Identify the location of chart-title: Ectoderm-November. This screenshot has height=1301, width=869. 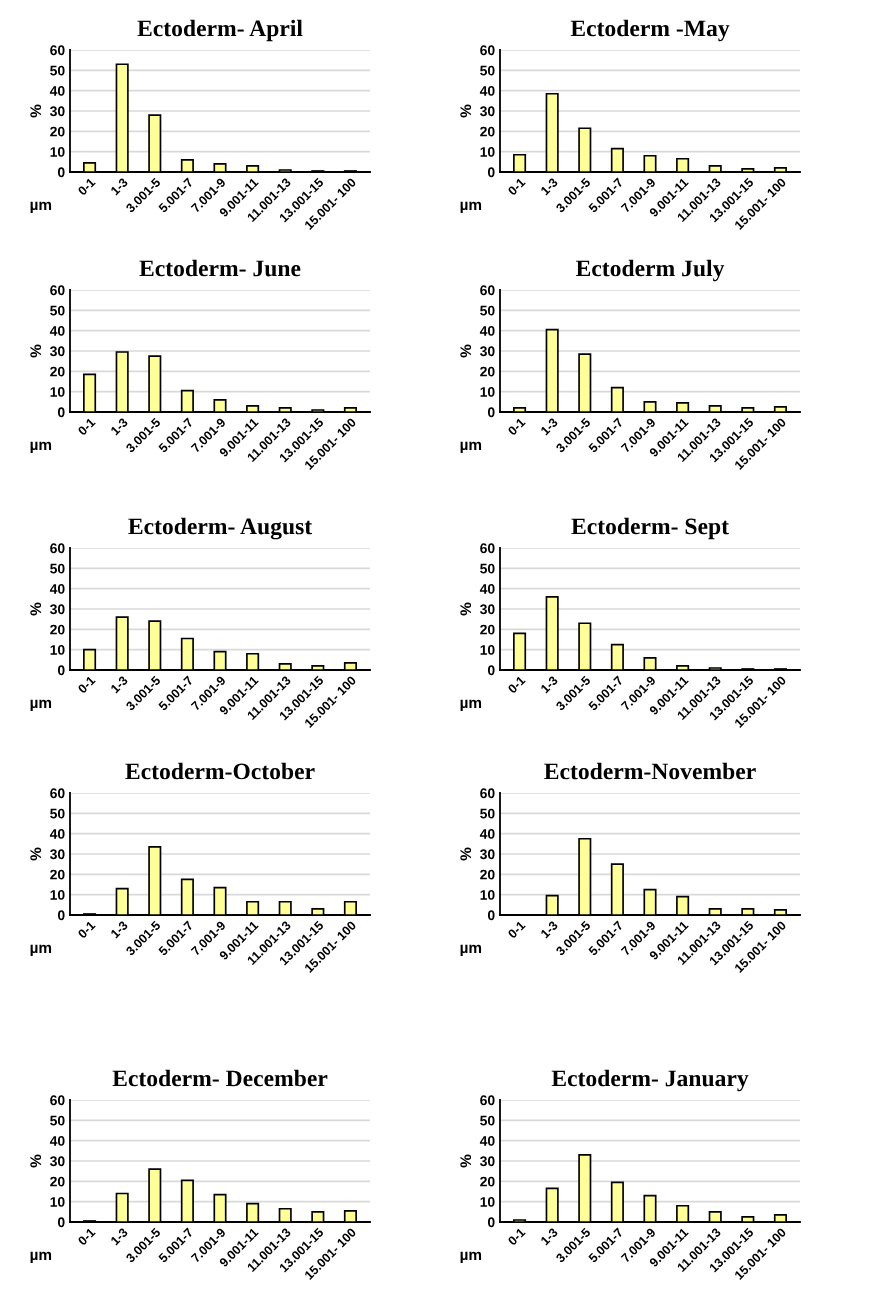
(650, 771).